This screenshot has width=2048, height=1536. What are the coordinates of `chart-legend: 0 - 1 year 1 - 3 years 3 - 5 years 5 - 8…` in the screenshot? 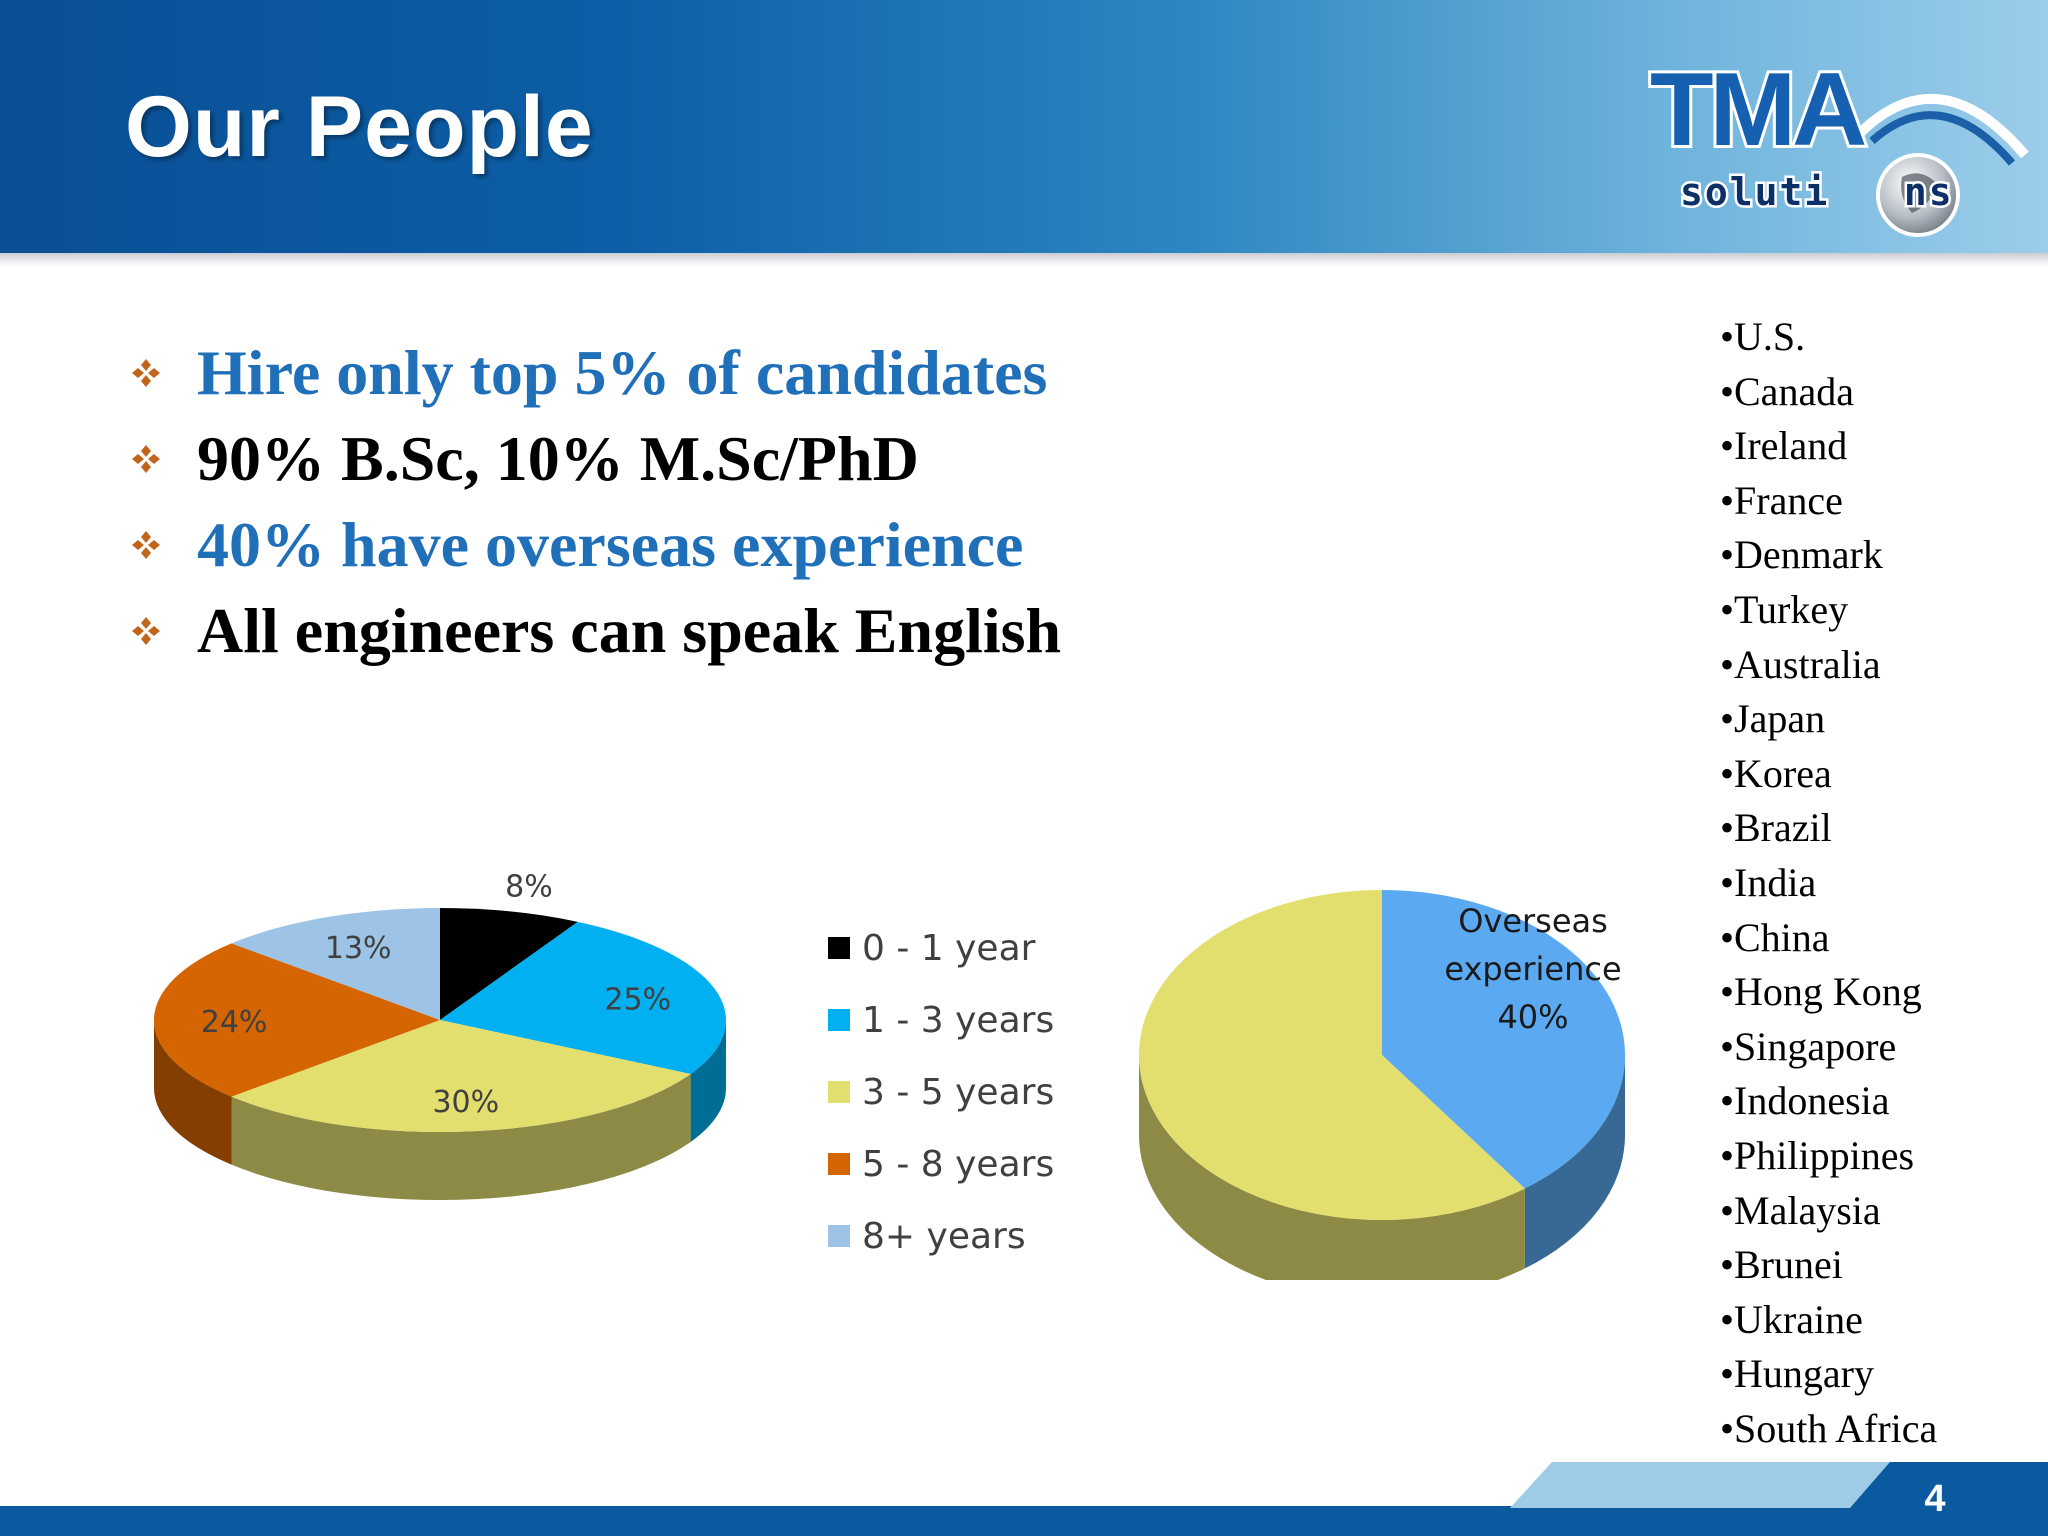 It's located at (941, 1092).